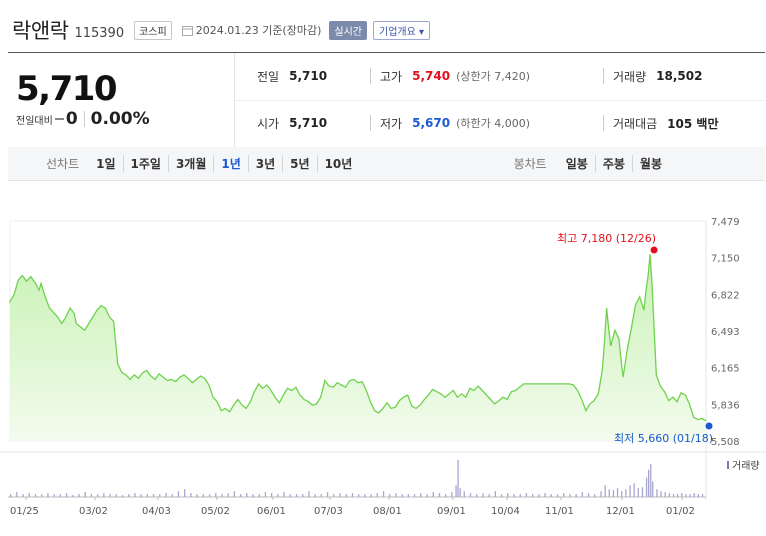 The image size is (766, 536). What do you see at coordinates (576, 164) in the screenshot?
I see `candle-daily: 일봉` at bounding box center [576, 164].